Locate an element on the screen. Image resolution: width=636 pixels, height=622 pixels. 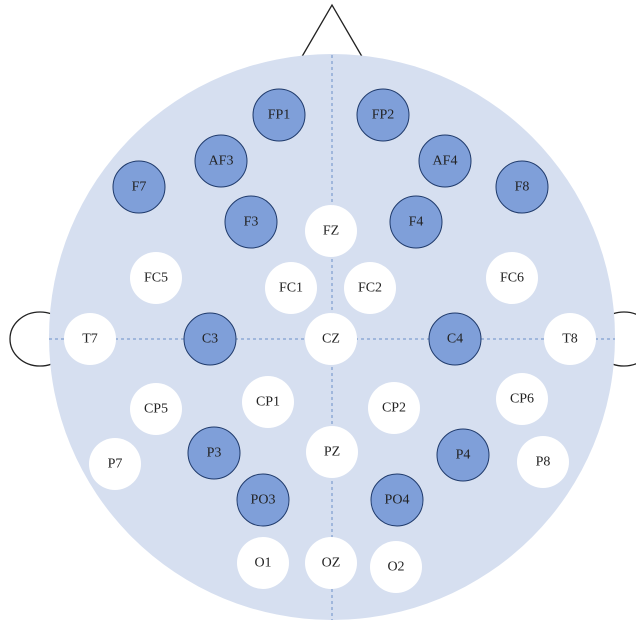
electrode-label: O1 is located at coordinates (262, 563).